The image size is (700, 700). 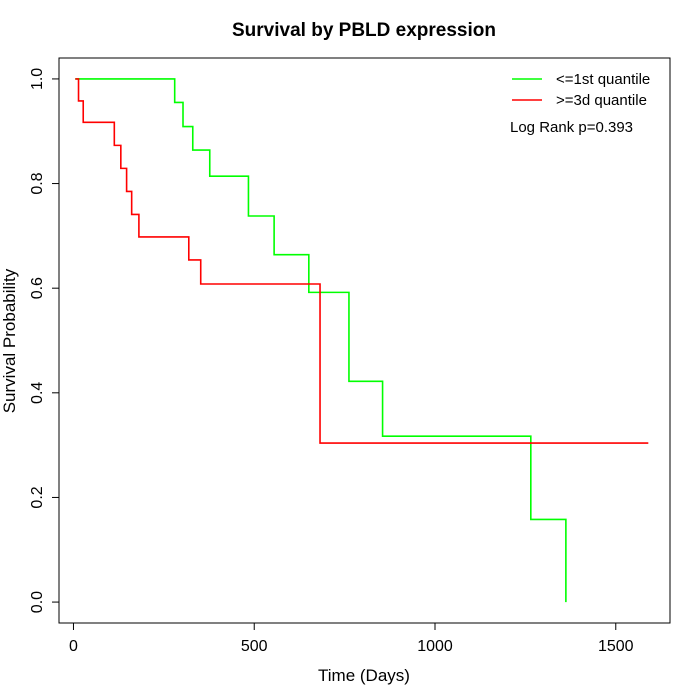 I want to click on log-rank-annotation: Log Rank p=0.393, so click(x=571, y=127).